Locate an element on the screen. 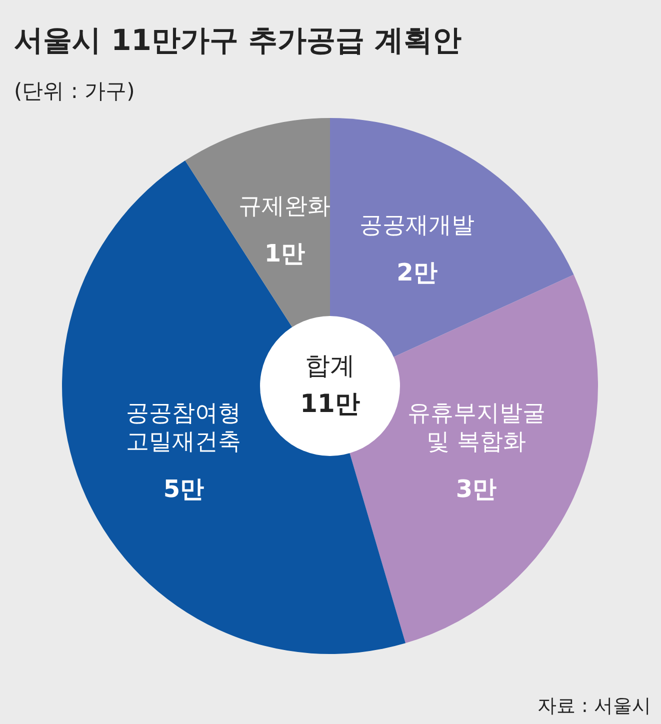  data-label: 3만 is located at coordinates (476, 488).